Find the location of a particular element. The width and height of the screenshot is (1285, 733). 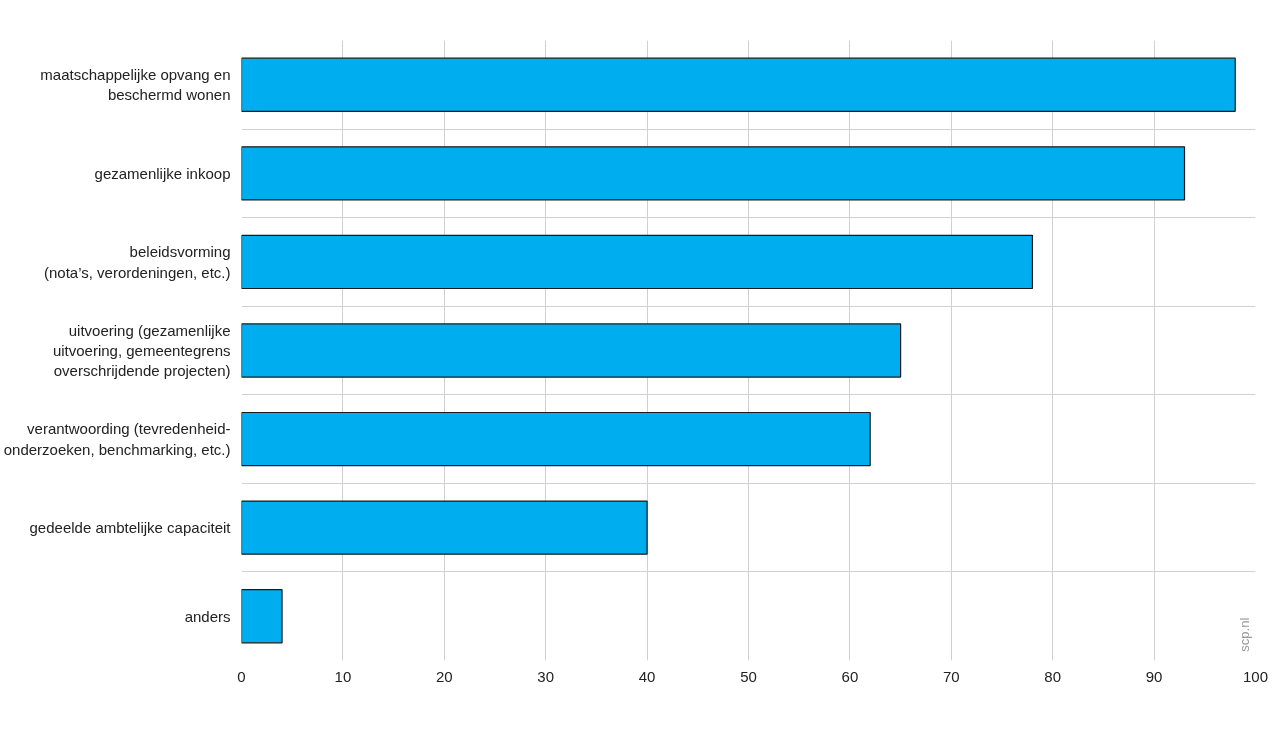

y-tick-label: gezamenlijke inkoop is located at coordinates (162, 173).